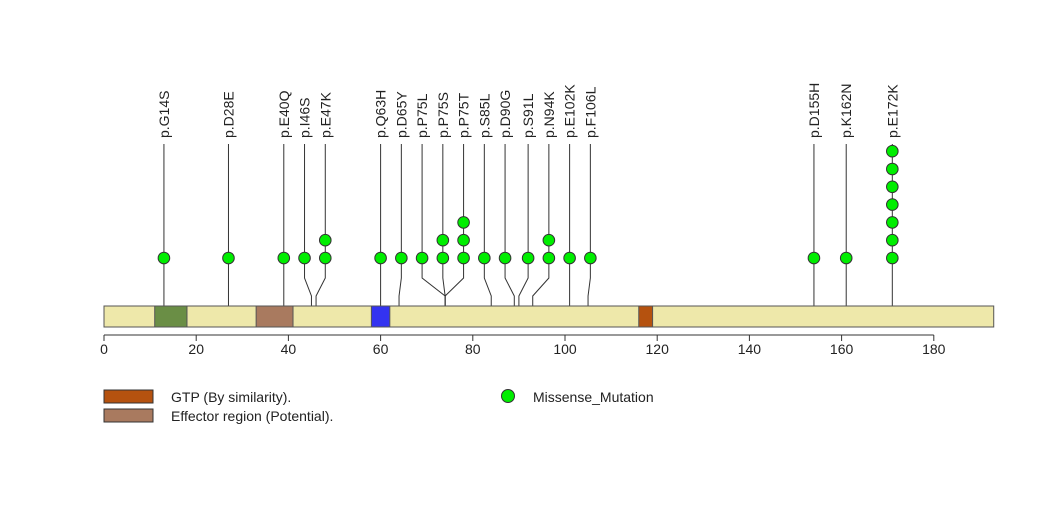  What do you see at coordinates (104, 349) in the screenshot?
I see `x-tick-label: 0` at bounding box center [104, 349].